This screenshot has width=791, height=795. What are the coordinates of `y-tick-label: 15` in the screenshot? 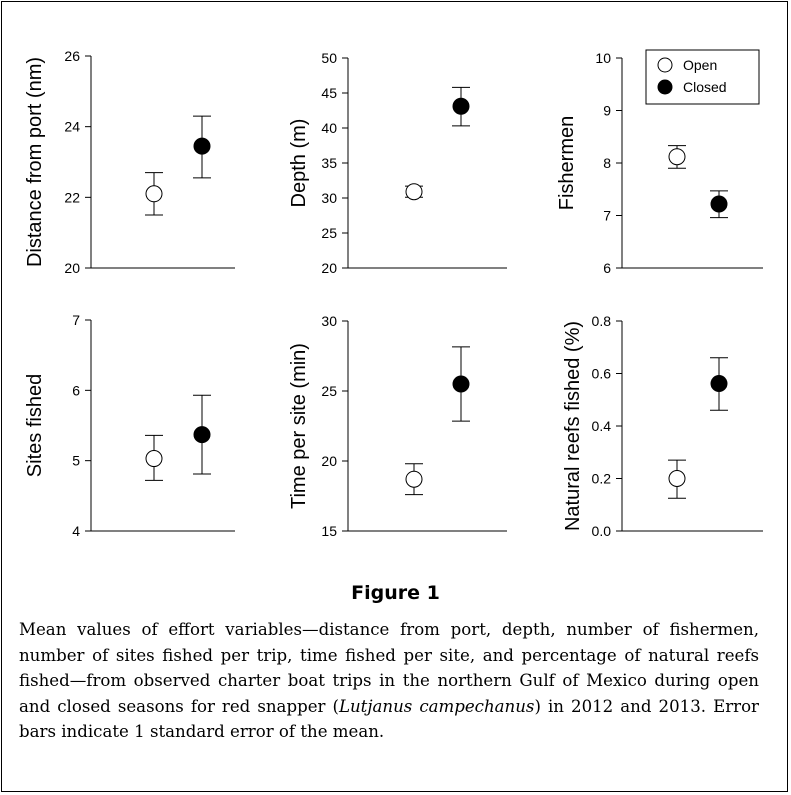 It's located at (329, 531).